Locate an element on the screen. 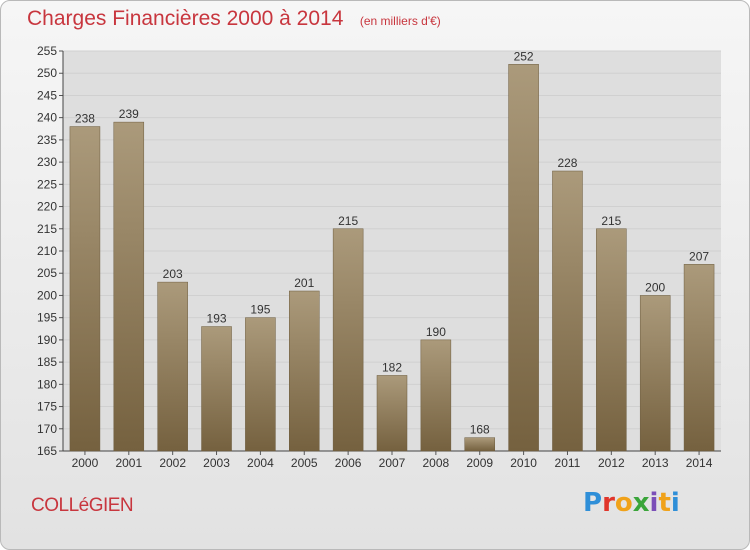 This screenshot has height=550, width=750. x-tick-label: 2011 is located at coordinates (568, 463).